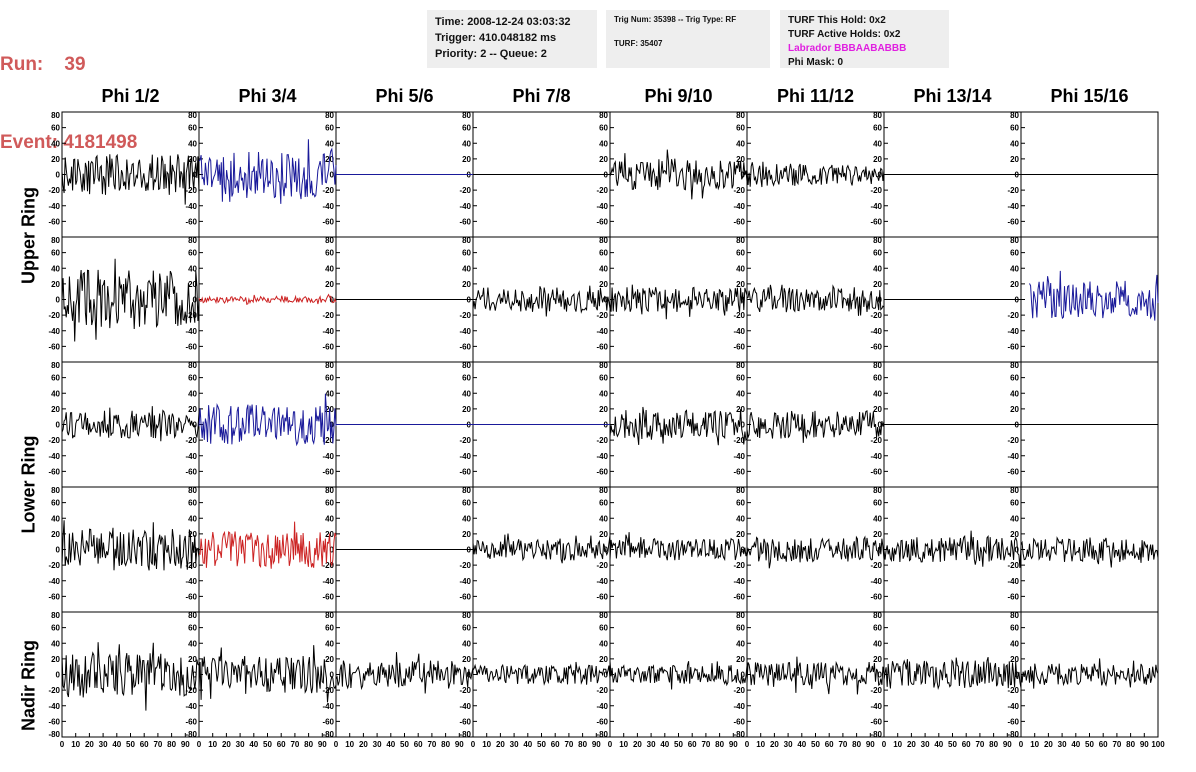  Describe the element at coordinates (404, 96) in the screenshot. I see `column-header-phi-5-6: Phi 5/6` at that location.